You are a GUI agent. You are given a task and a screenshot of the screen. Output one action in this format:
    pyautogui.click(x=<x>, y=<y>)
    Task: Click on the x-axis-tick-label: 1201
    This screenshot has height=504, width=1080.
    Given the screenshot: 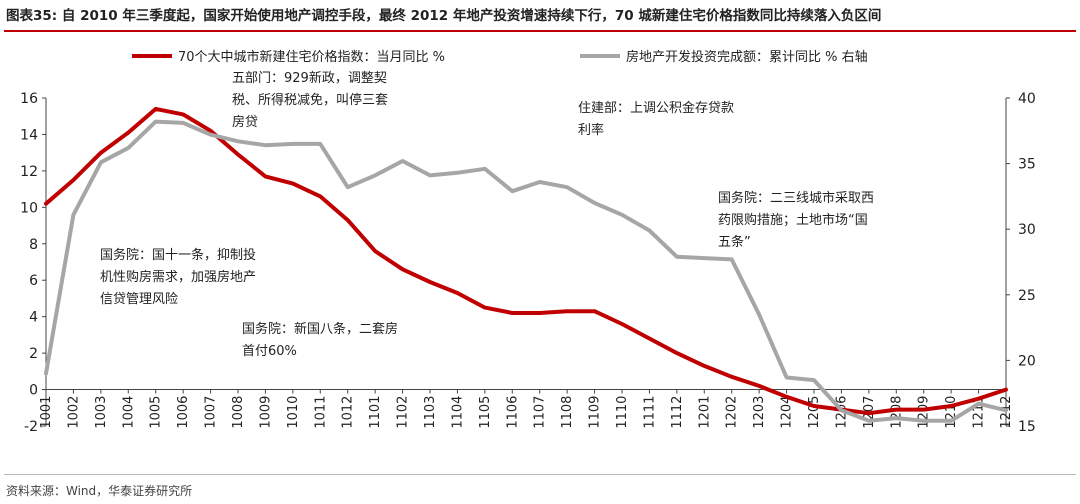 What is the action you would take?
    pyautogui.click(x=704, y=412)
    